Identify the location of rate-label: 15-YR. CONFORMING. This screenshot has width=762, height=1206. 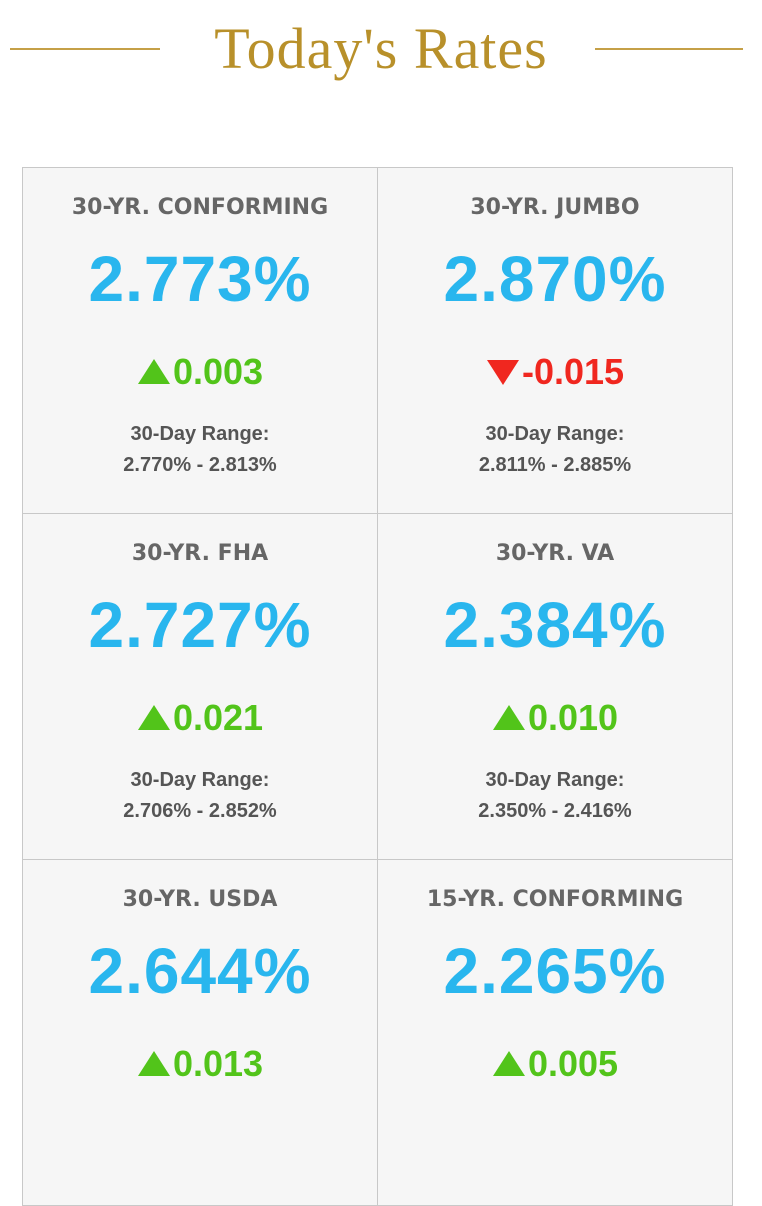
(555, 899).